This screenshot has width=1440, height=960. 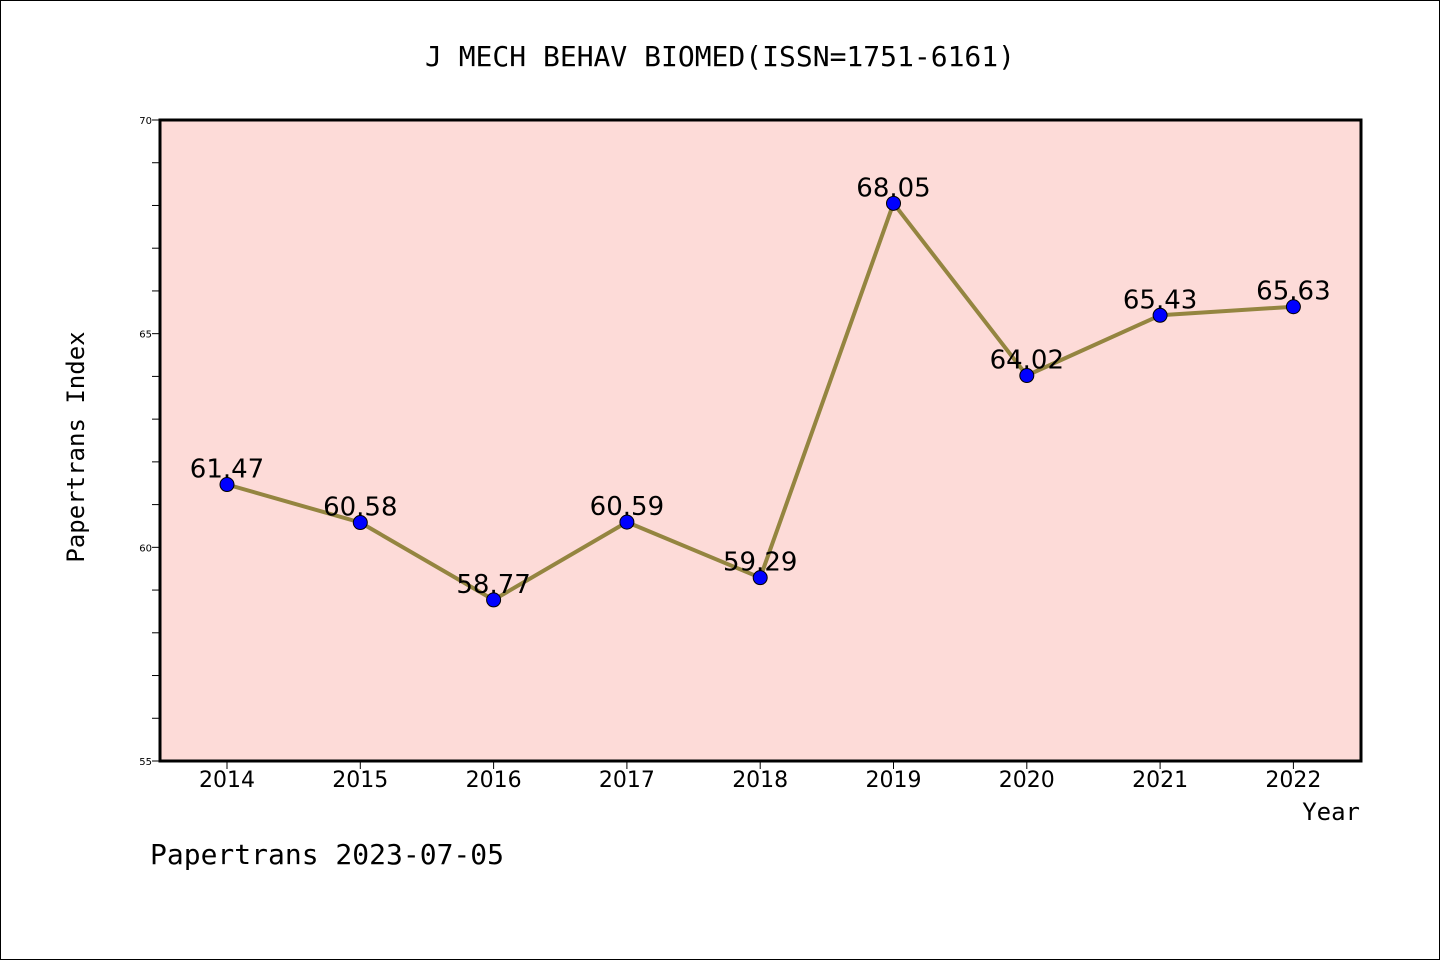 What do you see at coordinates (493, 585) in the screenshot?
I see `data-label: 58.77` at bounding box center [493, 585].